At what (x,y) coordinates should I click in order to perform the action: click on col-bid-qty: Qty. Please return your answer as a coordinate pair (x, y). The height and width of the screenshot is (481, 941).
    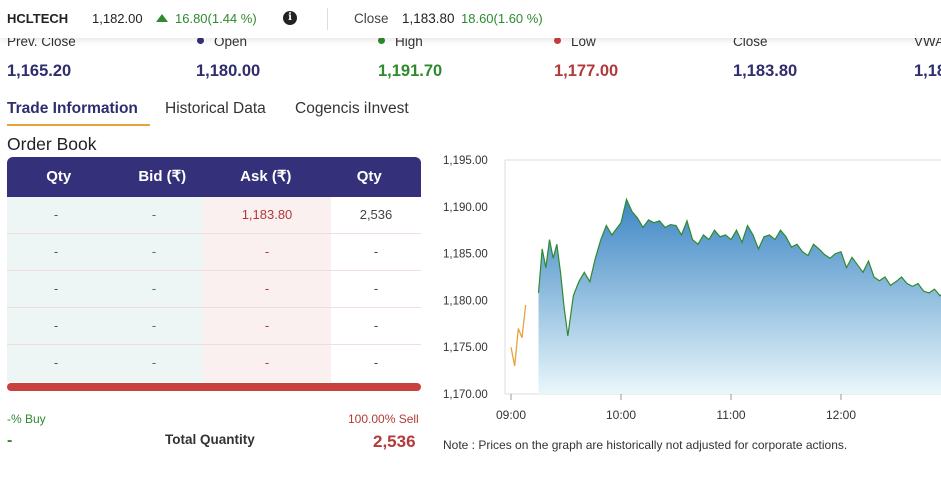
    Looking at the image, I should click on (59, 176).